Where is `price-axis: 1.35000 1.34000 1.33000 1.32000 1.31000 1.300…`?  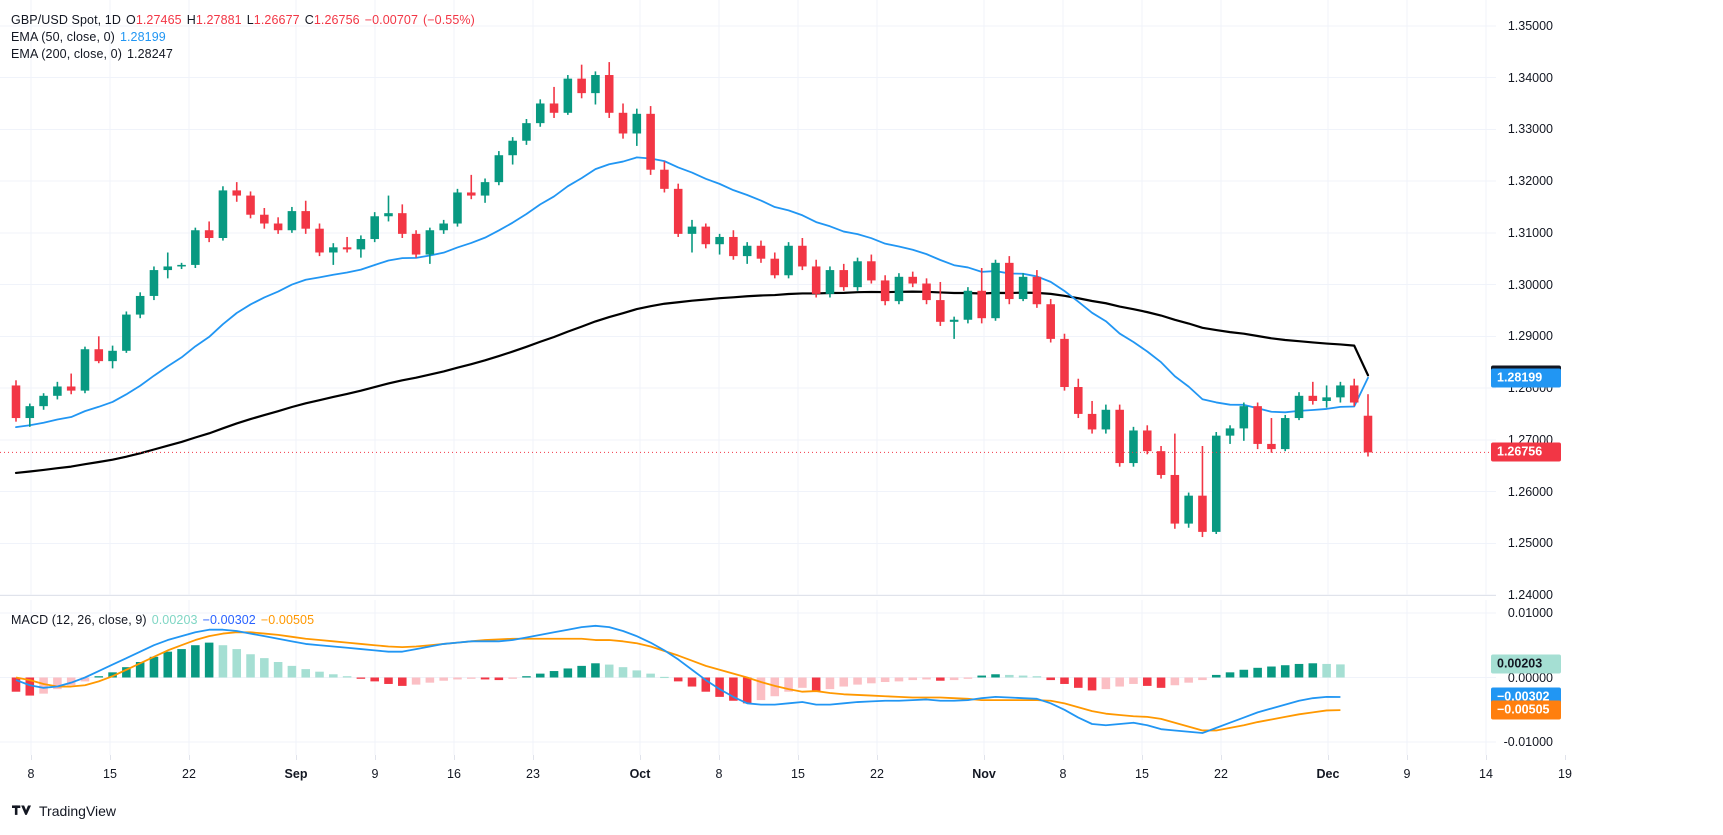
price-axis: 1.35000 1.34000 1.33000 1.32000 1.31000 1.300… is located at coordinates (1607, 397).